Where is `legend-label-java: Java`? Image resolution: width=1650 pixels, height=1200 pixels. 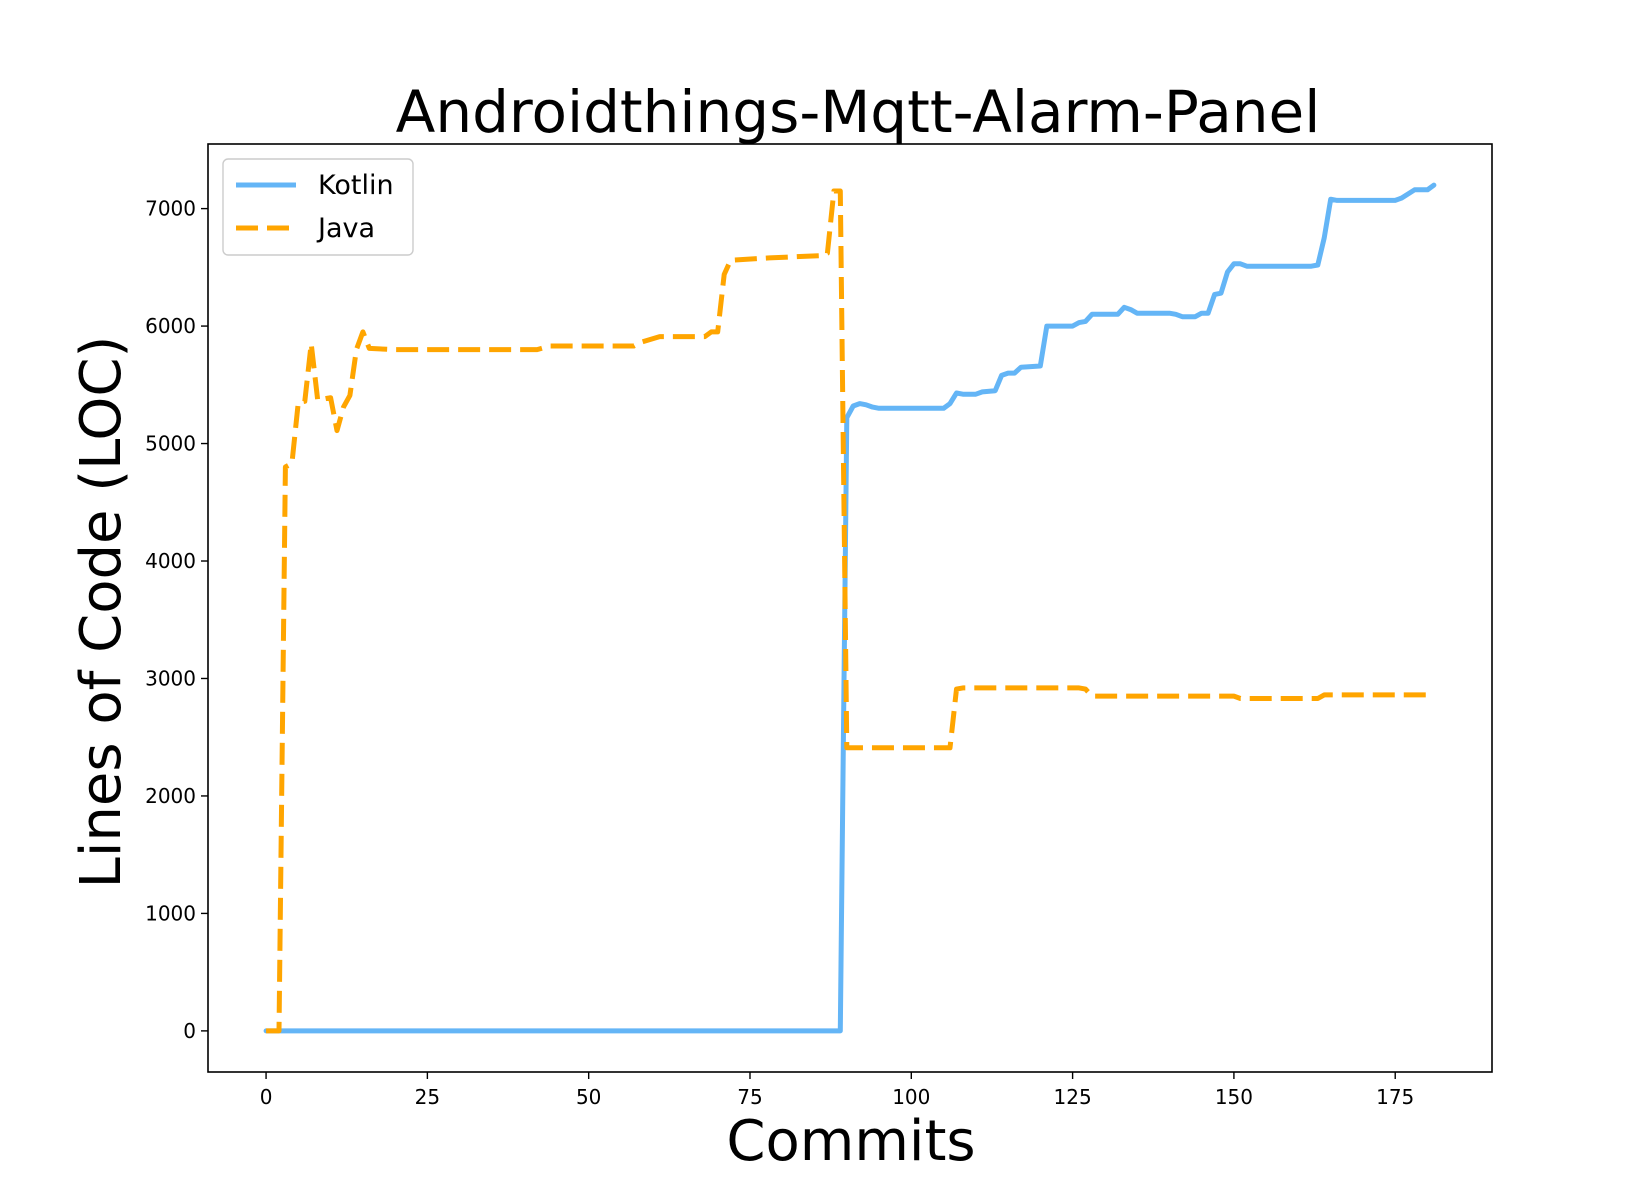
legend-label-java: Java is located at coordinates (345, 228).